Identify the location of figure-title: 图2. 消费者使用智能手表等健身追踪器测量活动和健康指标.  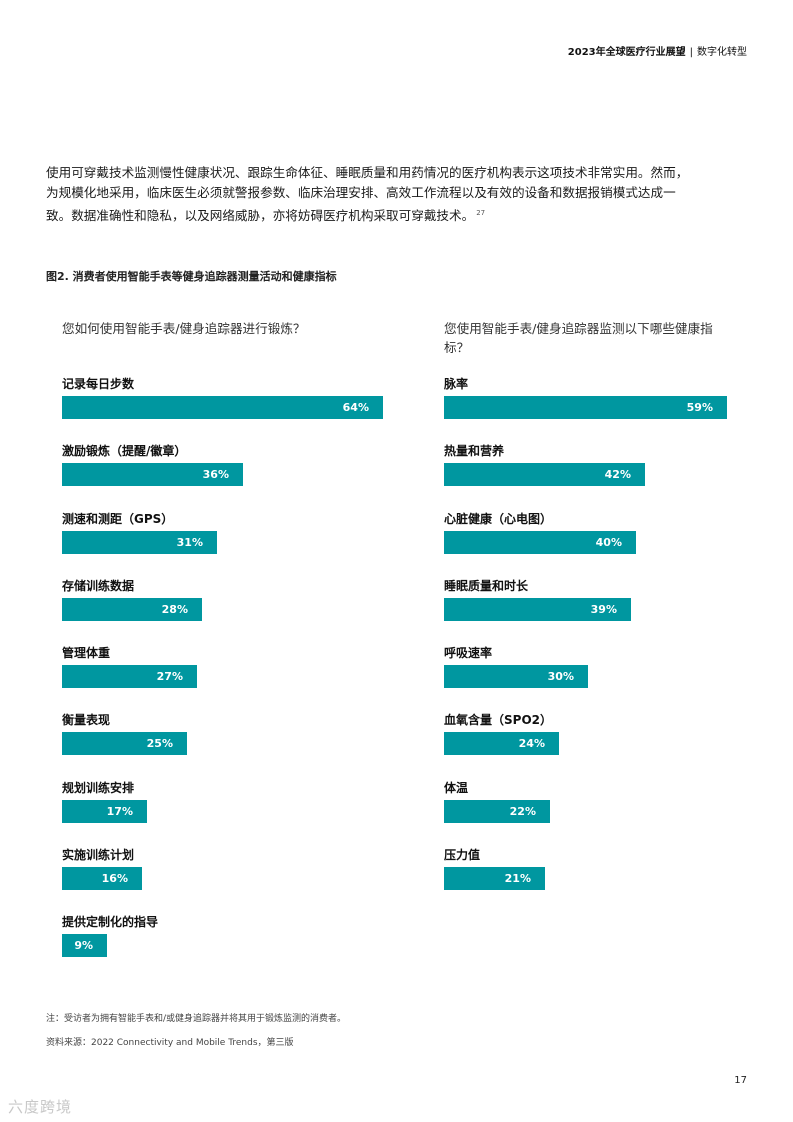
(191, 276).